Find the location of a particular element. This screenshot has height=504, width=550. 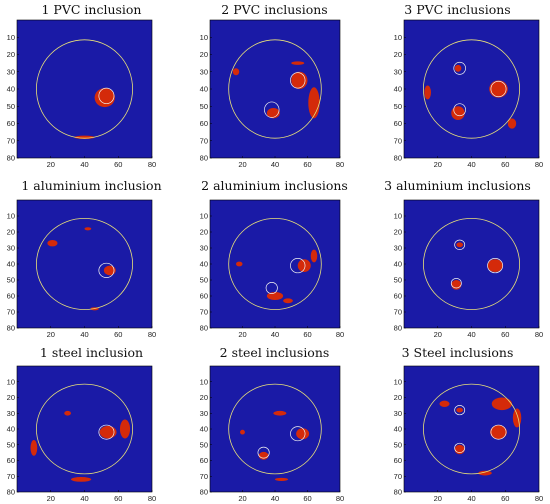

plot-panel-7: 10 20 30 40 50 60 70 80 20 40 60 80 is located at coordinates (81, 434).